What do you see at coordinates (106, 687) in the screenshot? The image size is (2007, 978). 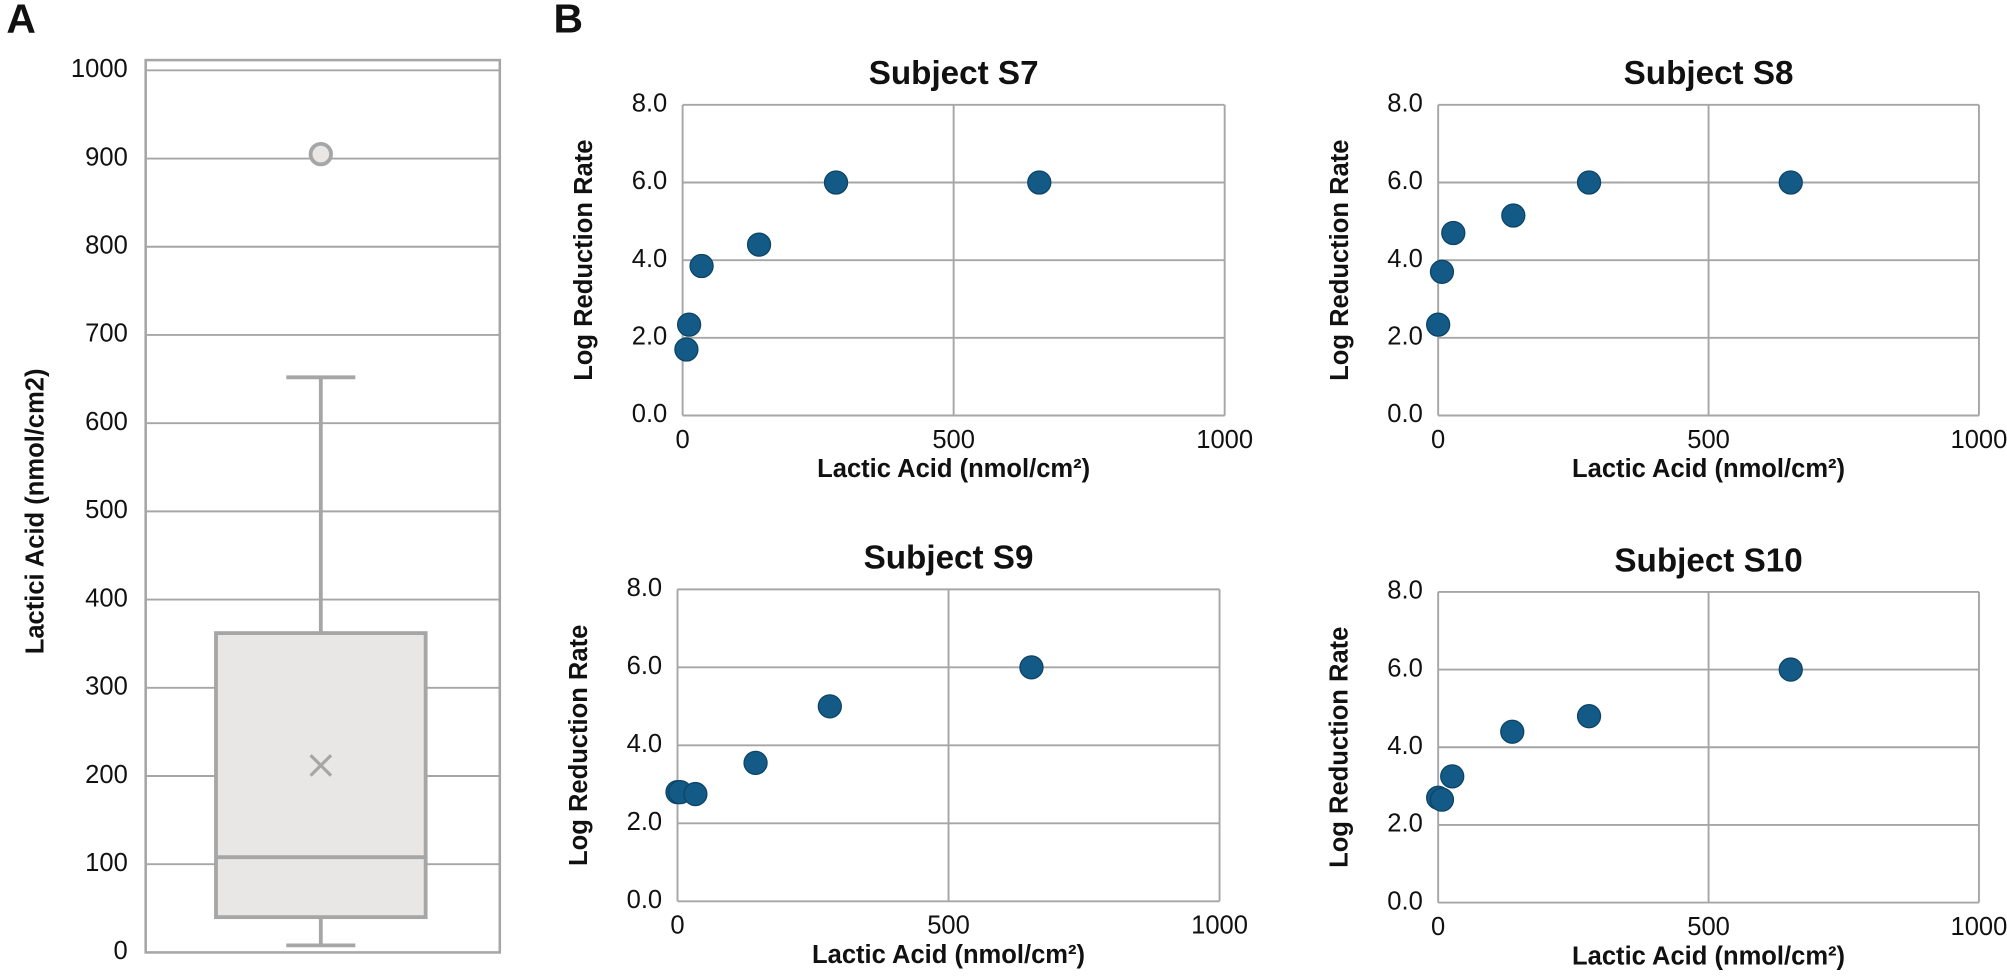 I see `y-tick-label: 300` at bounding box center [106, 687].